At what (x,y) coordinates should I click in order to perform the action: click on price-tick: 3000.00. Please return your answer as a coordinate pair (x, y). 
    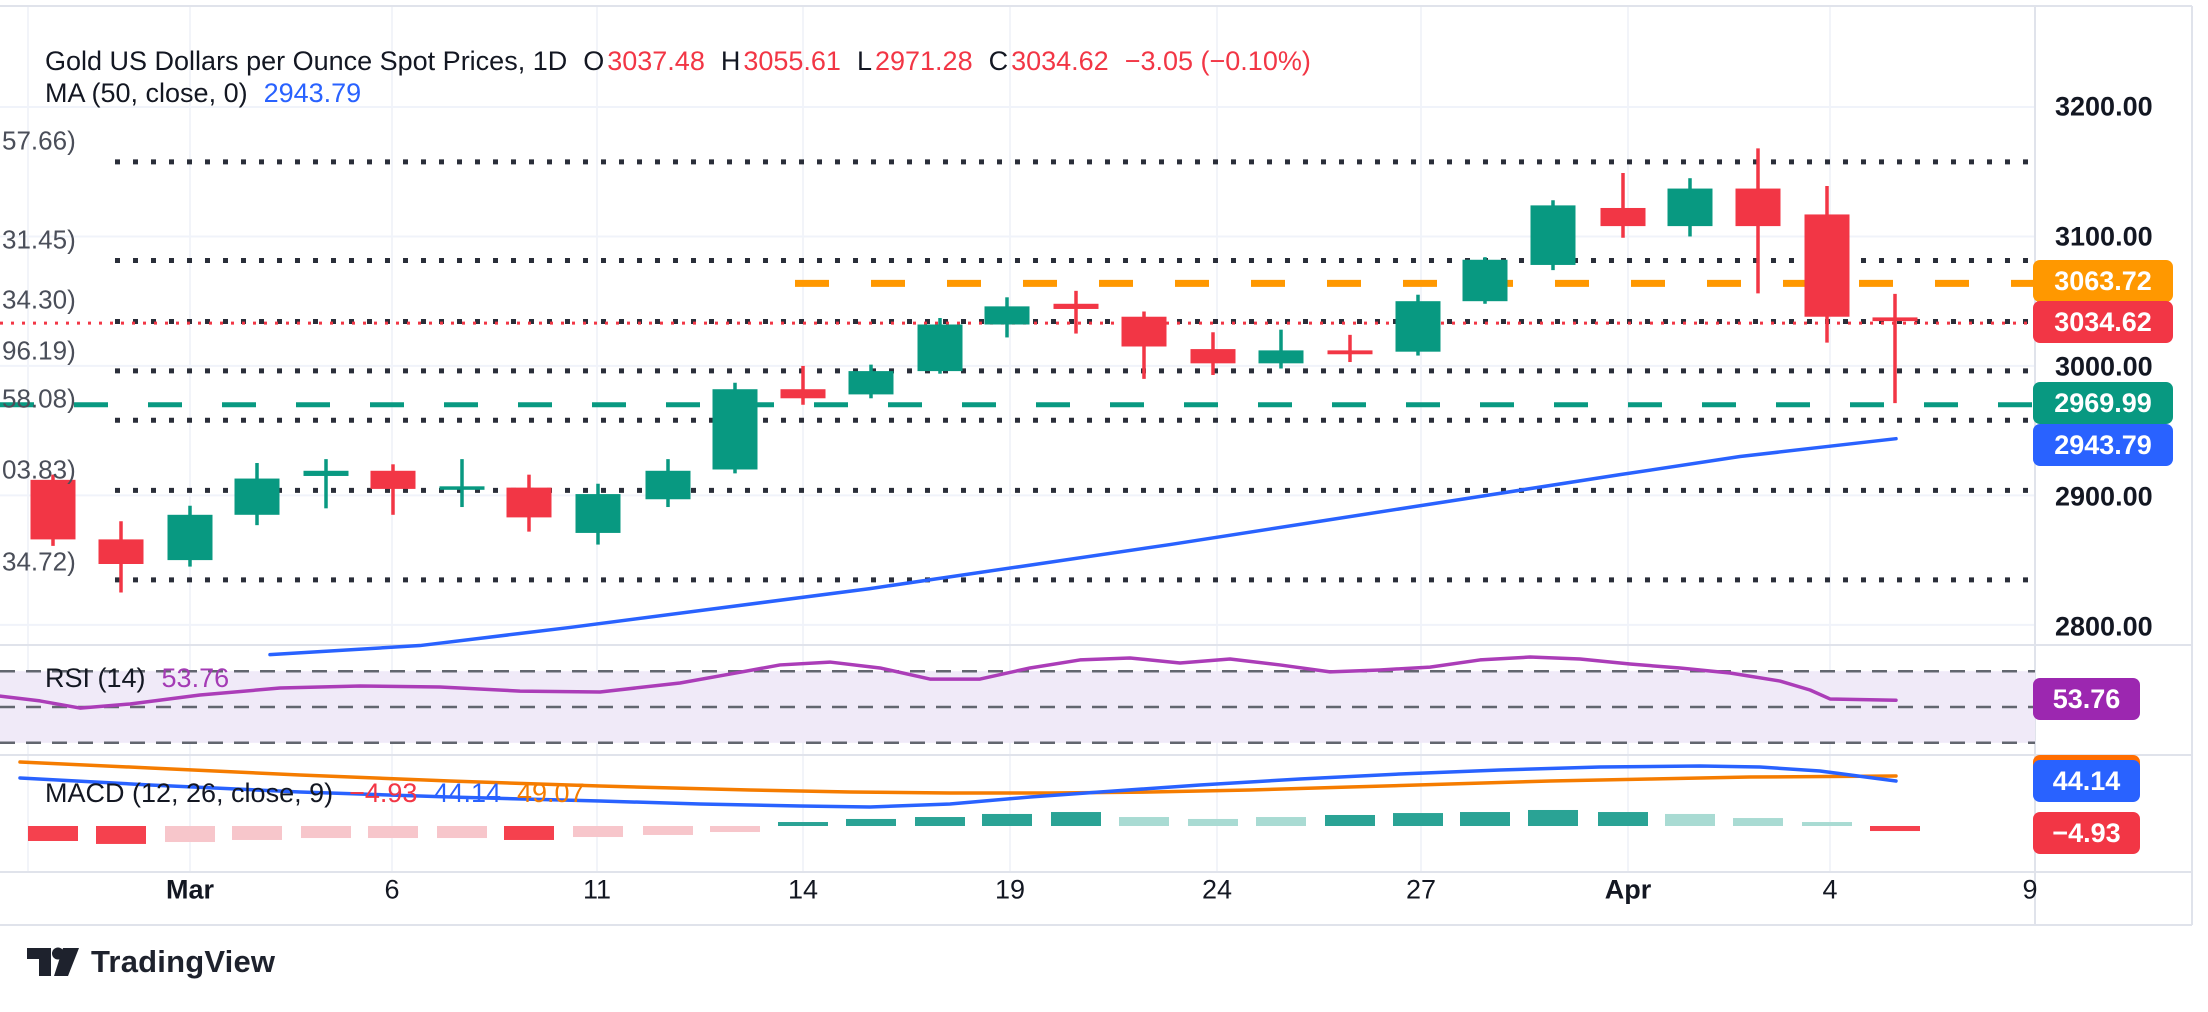
    Looking at the image, I should click on (2104, 366).